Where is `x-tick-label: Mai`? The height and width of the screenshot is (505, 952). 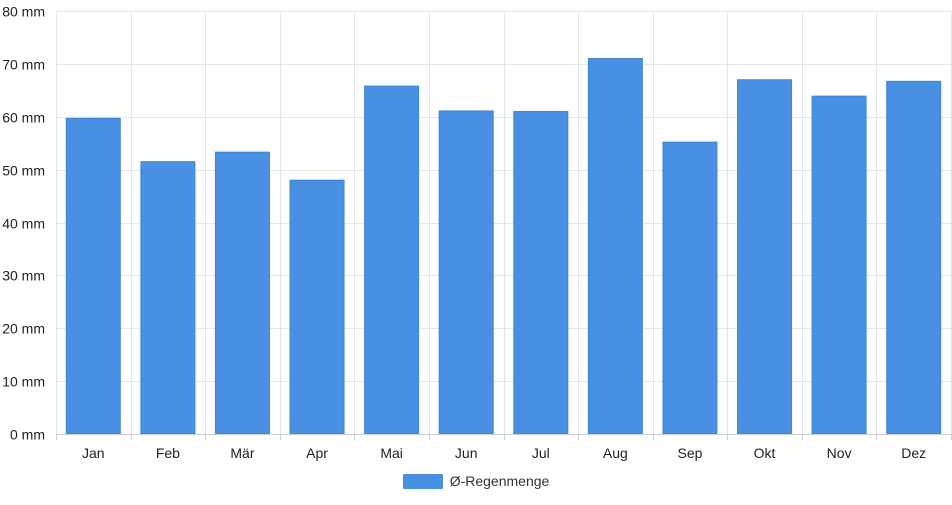
x-tick-label: Mai is located at coordinates (391, 453).